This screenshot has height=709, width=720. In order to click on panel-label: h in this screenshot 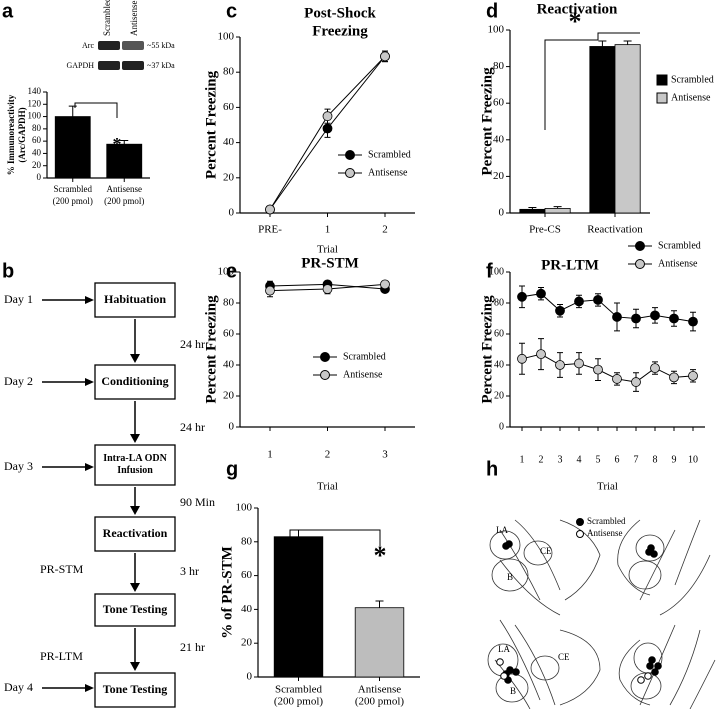, I will do `click(492, 469)`.